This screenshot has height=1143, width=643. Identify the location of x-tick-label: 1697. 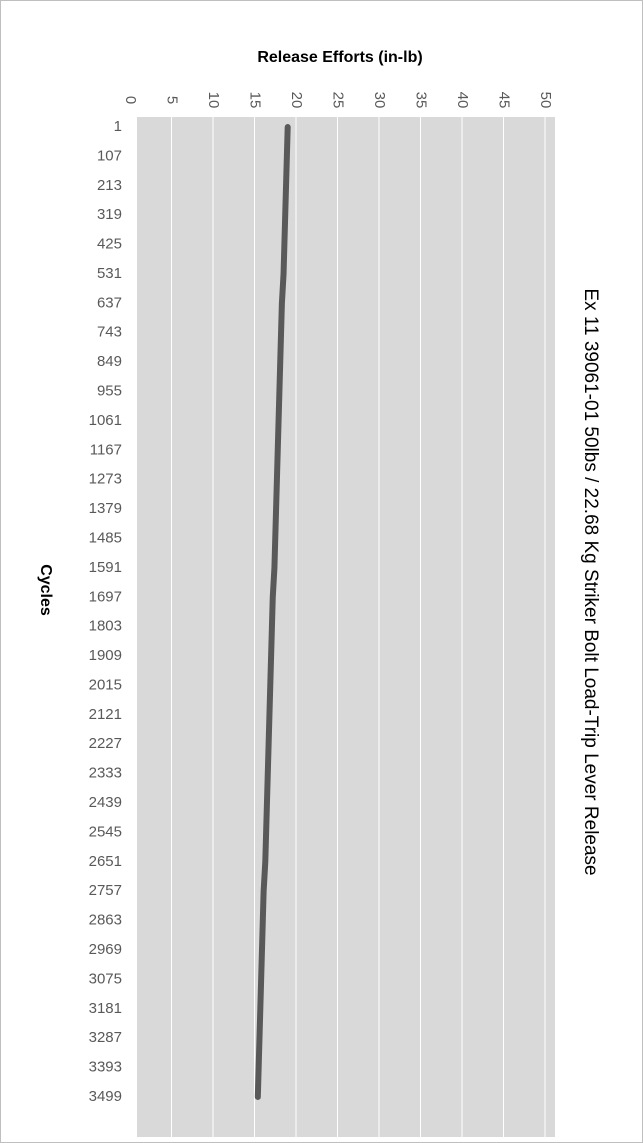
(105, 596).